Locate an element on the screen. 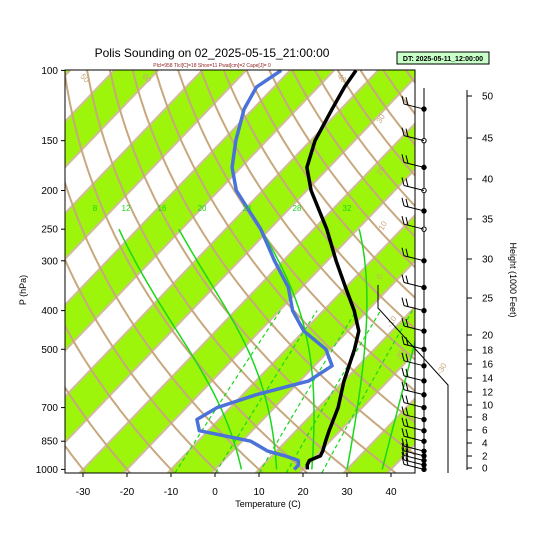 The width and height of the screenshot is (540, 540). y-axis: 100 150 200 250 300 400 500 700 850 1000 is located at coordinates (50, 271).